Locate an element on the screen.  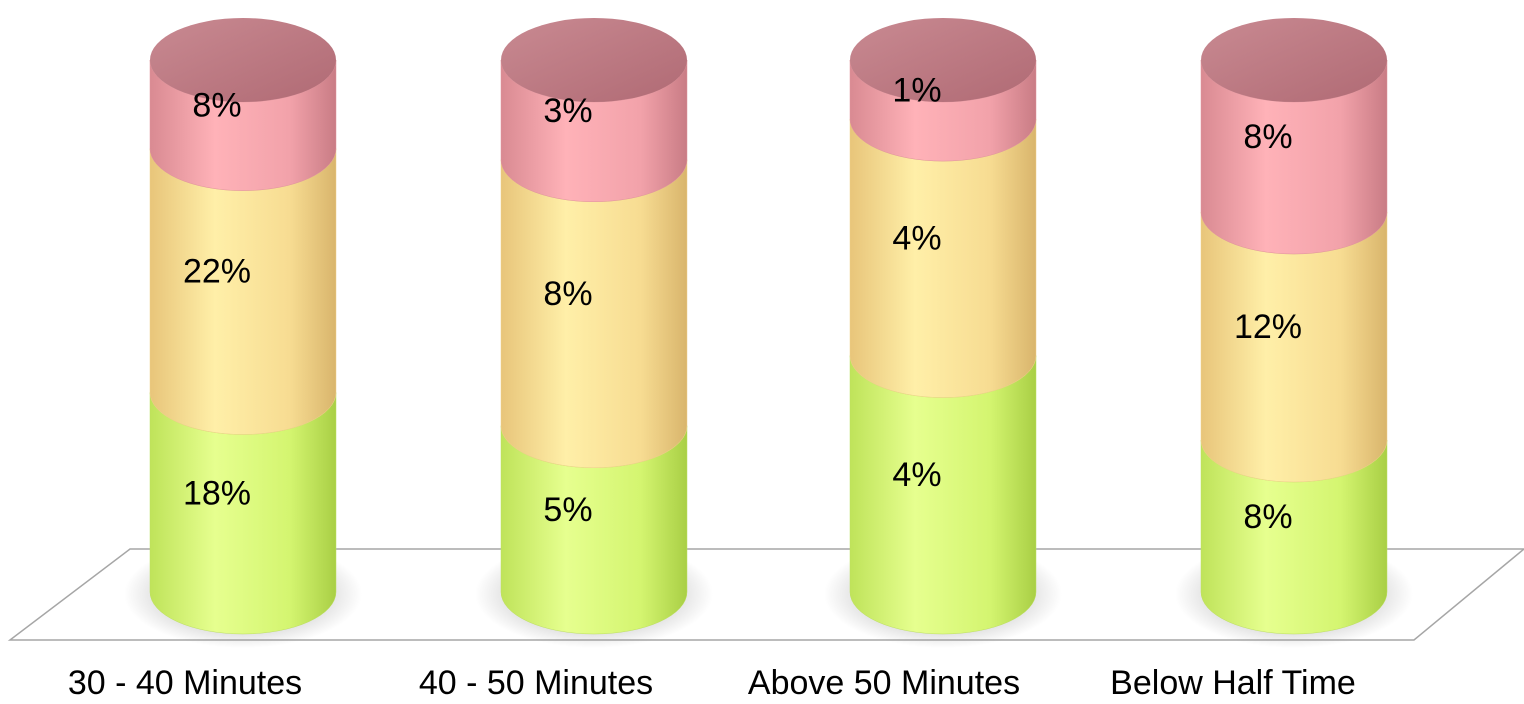
segment-value-label: 18% is located at coordinates (217, 493).